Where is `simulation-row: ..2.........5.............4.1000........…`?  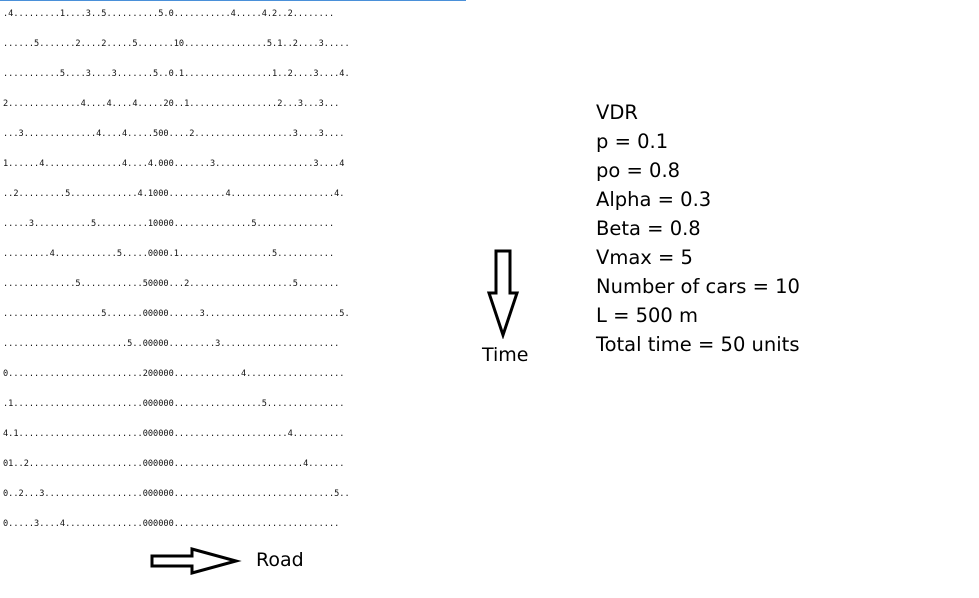 simulation-row: ..2.........5.............4.1000........… is located at coordinates (174, 194).